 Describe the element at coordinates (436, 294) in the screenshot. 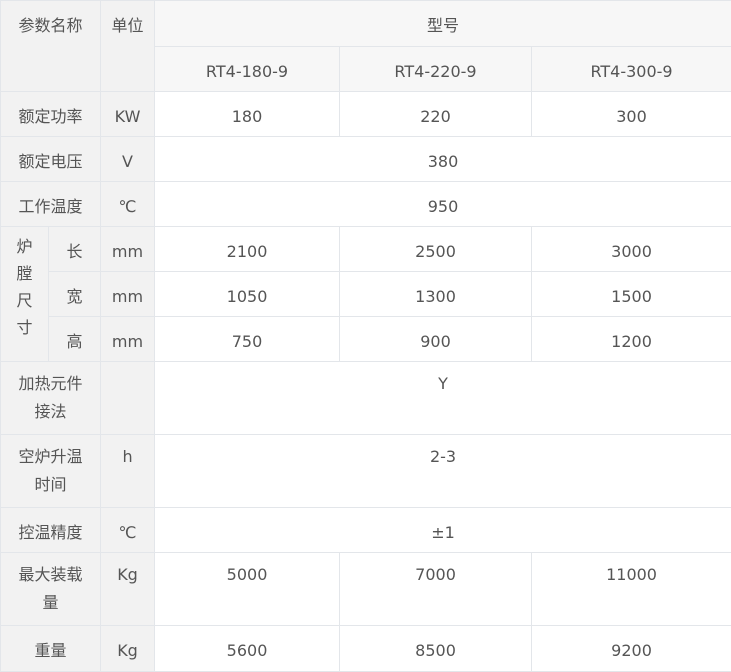

I see `cell: 1300` at that location.